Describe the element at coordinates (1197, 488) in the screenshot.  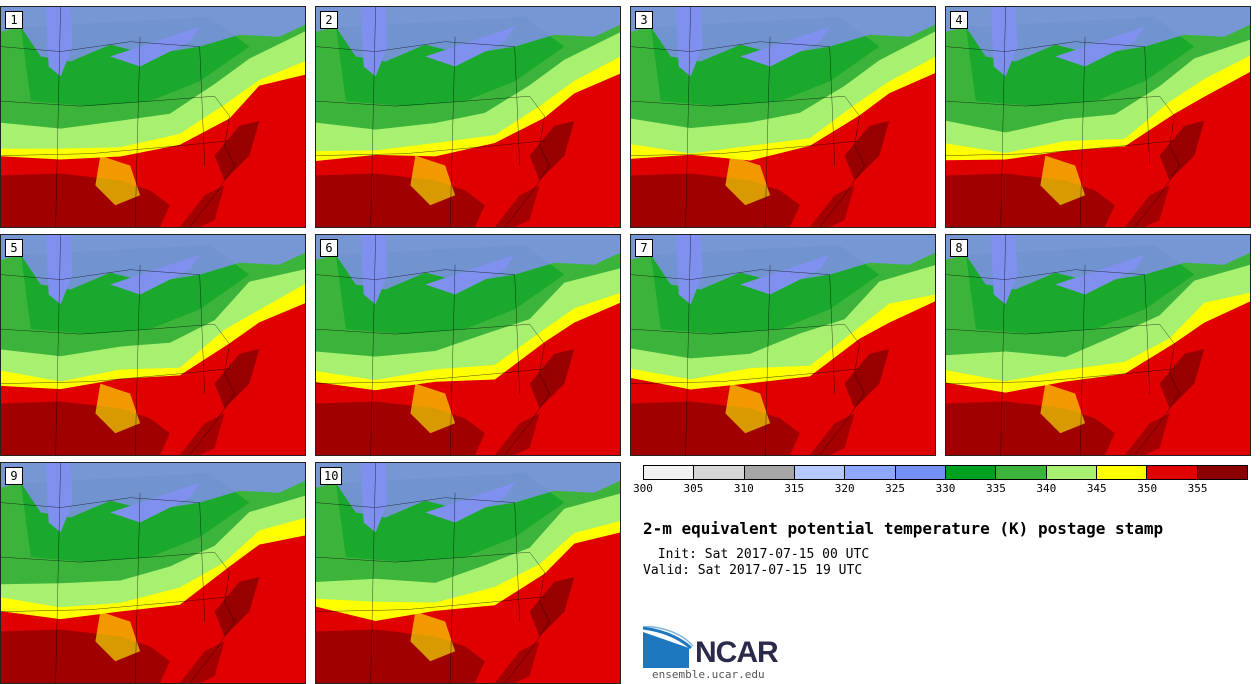
I see `colorbar-tick-label: 355` at that location.